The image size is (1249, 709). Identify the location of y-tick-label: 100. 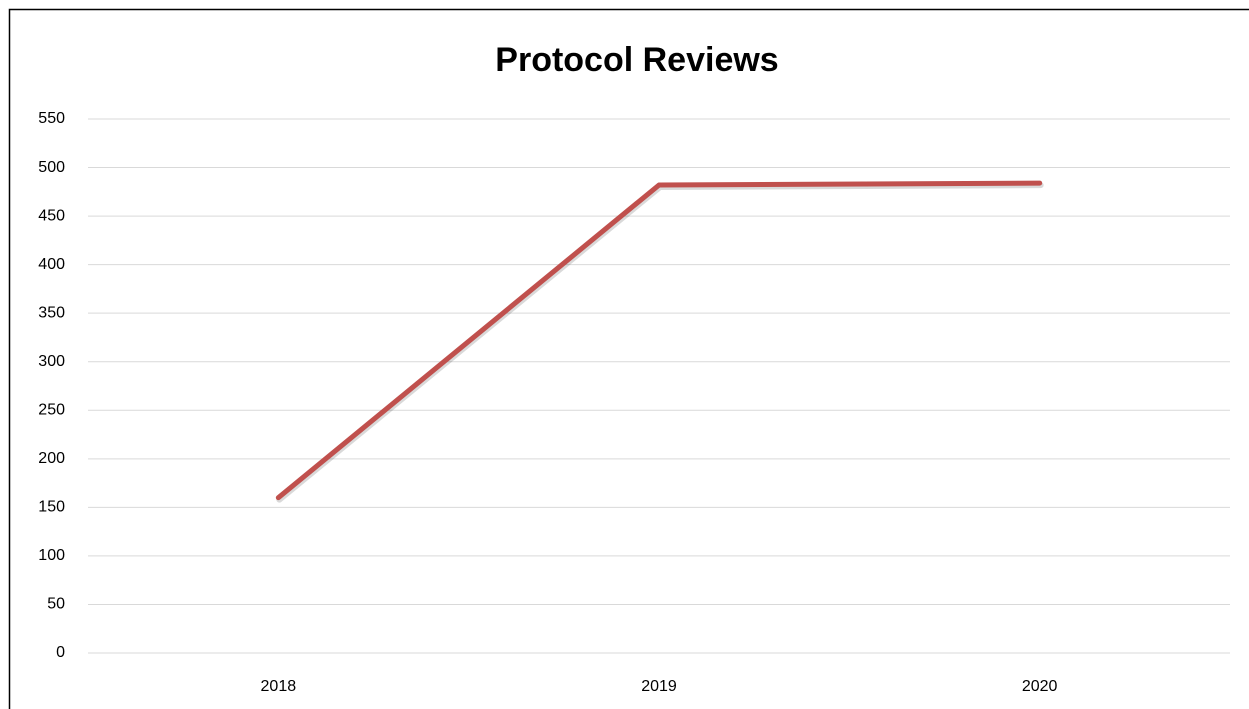
(51, 555).